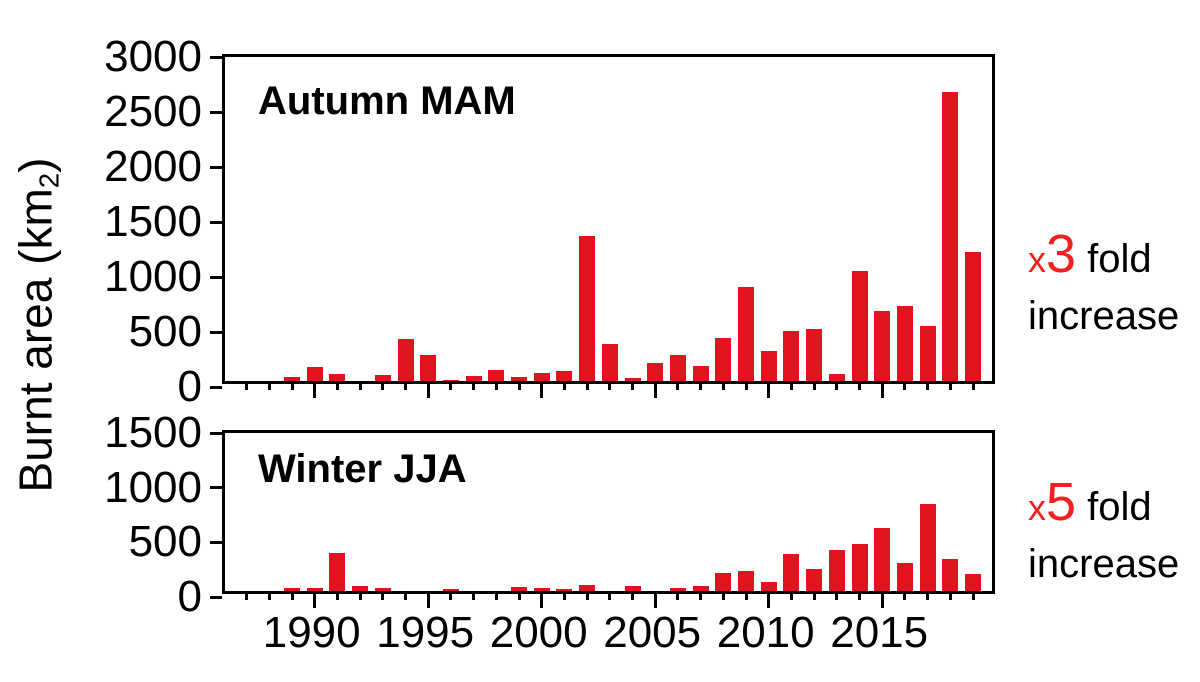  I want to click on annotation-x5-line2: increase, so click(1104, 564).